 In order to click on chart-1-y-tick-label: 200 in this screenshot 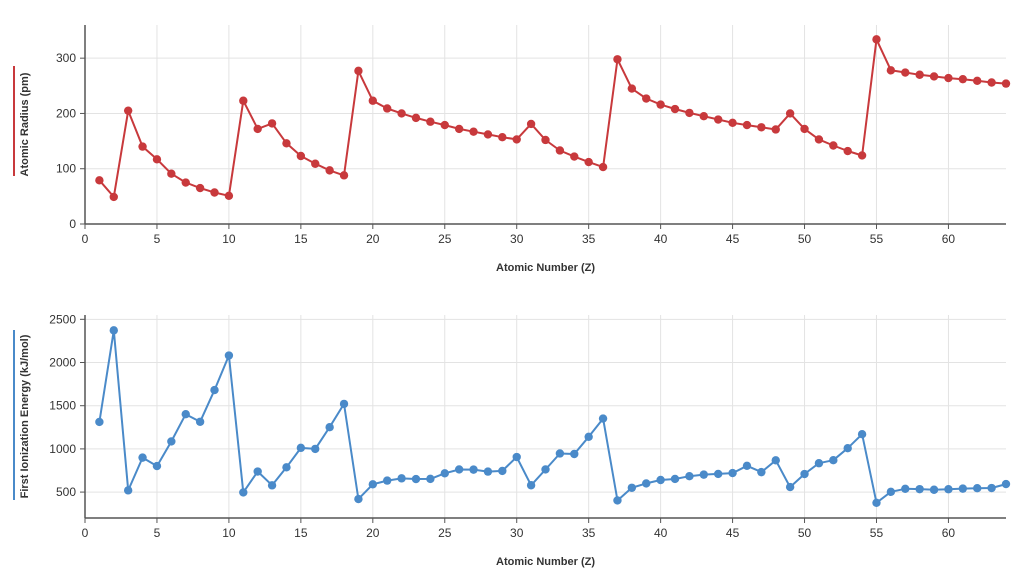, I will do `click(66, 113)`.